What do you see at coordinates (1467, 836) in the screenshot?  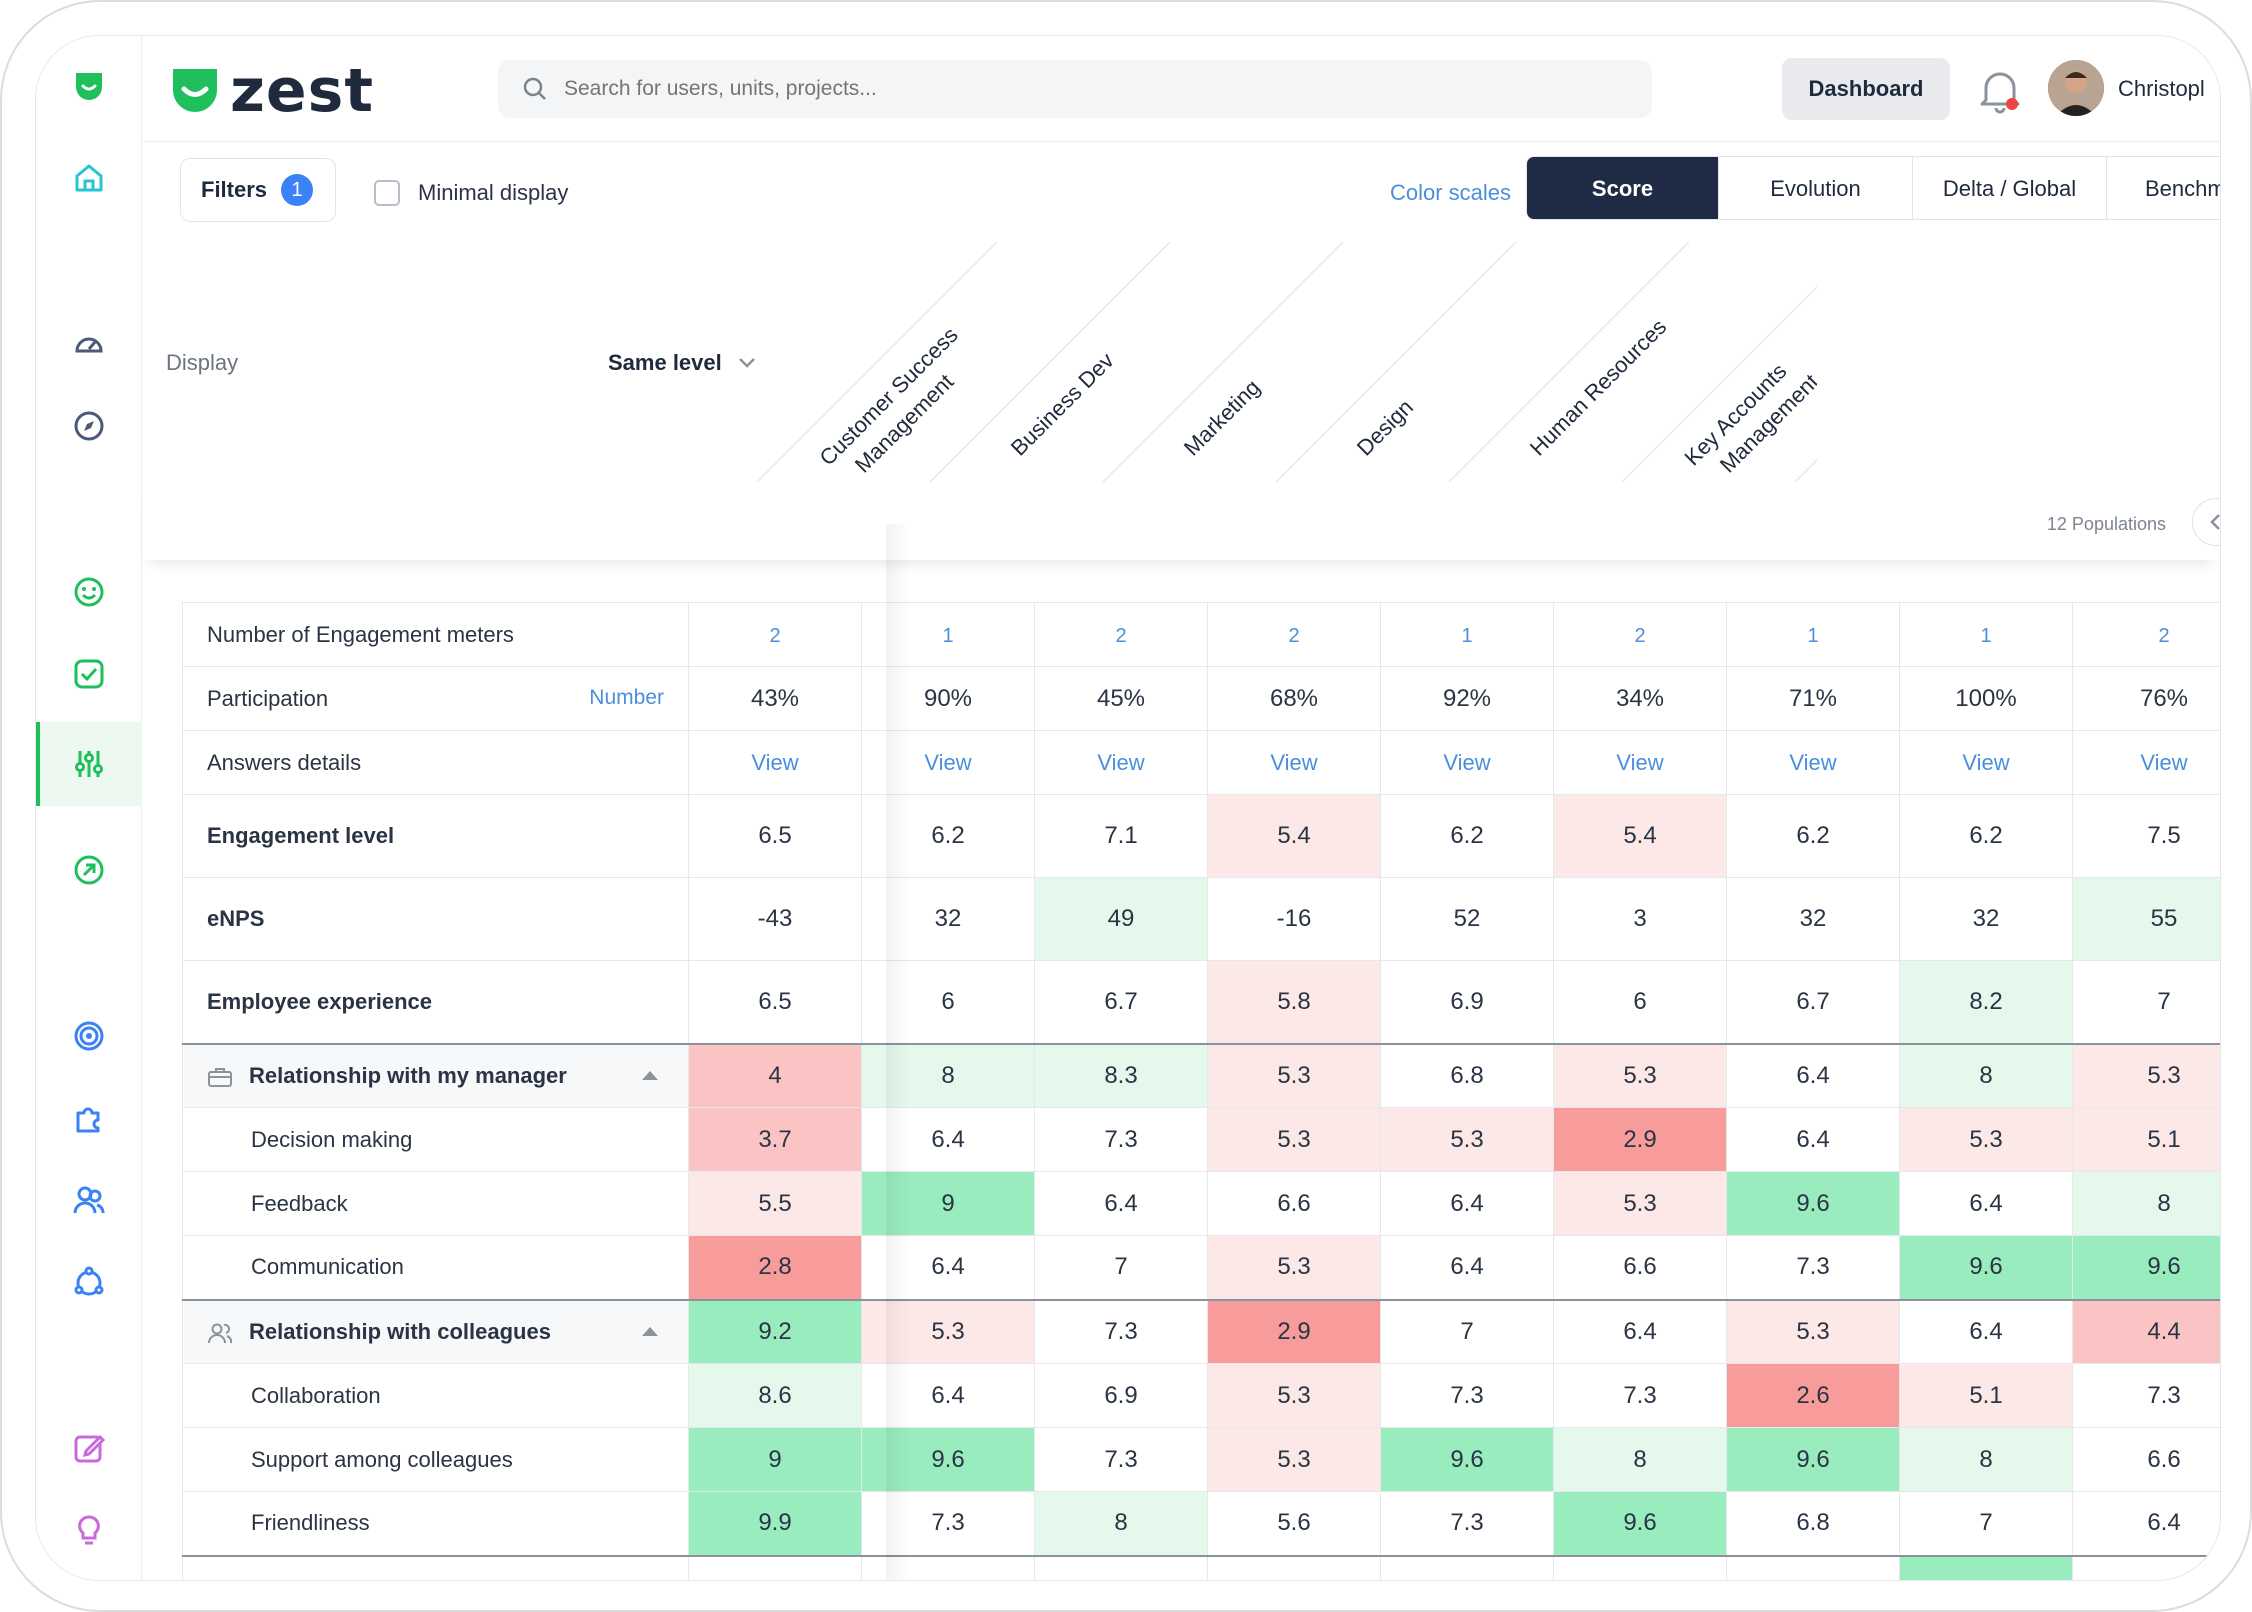 I see `table-cell: 6.2` at bounding box center [1467, 836].